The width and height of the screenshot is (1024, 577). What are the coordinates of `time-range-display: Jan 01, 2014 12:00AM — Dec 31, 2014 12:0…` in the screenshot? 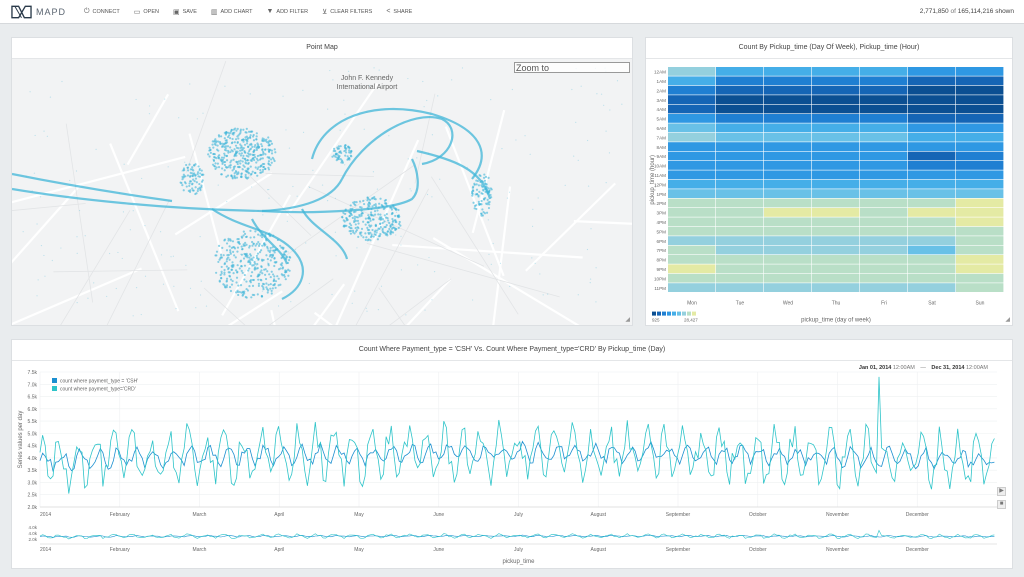 It's located at (923, 368).